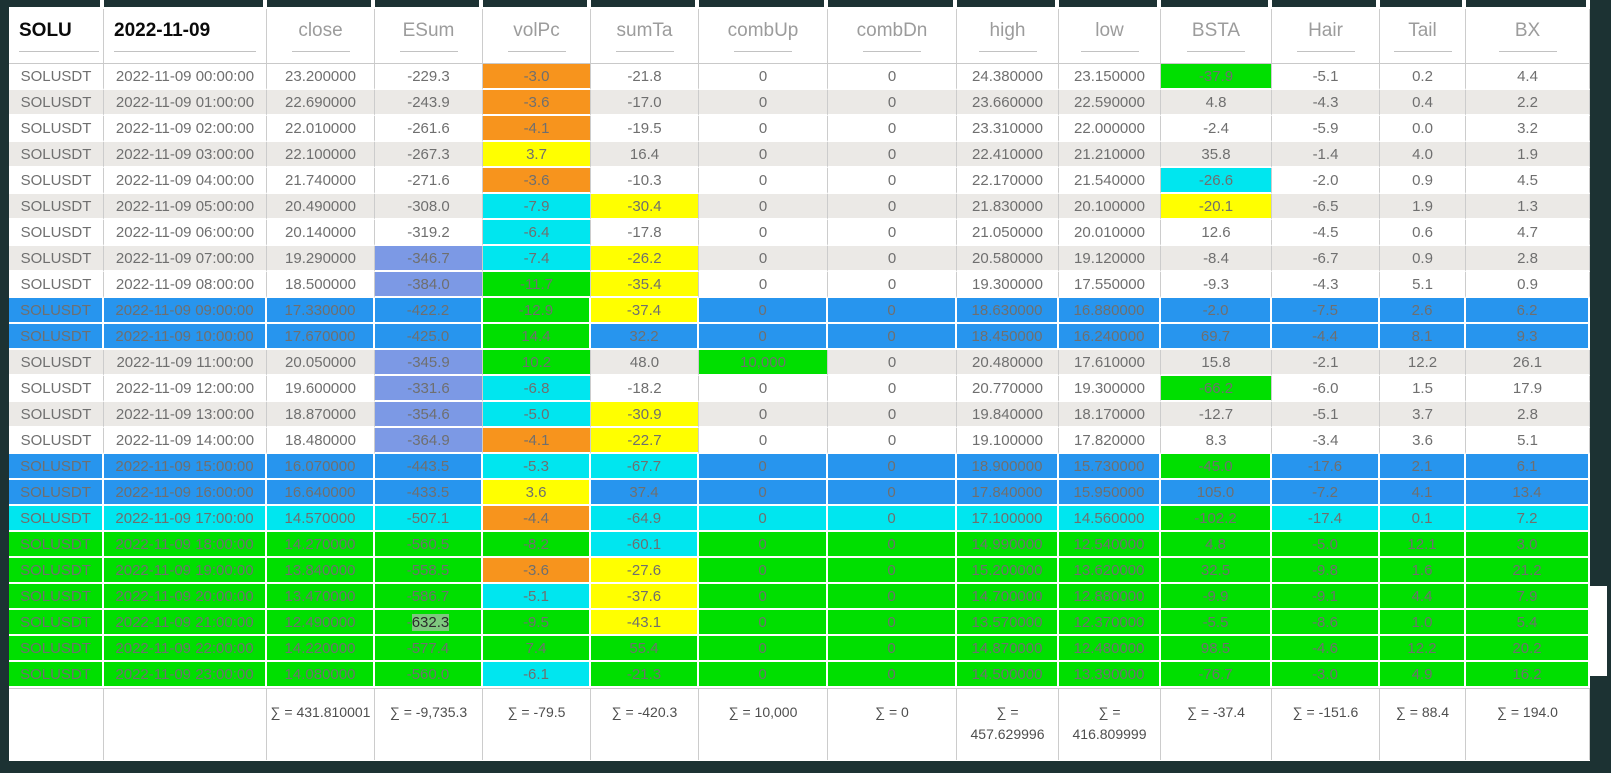 Image resolution: width=1611 pixels, height=773 pixels. What do you see at coordinates (537, 103) in the screenshot?
I see `cell-volpc: -3.6` at bounding box center [537, 103].